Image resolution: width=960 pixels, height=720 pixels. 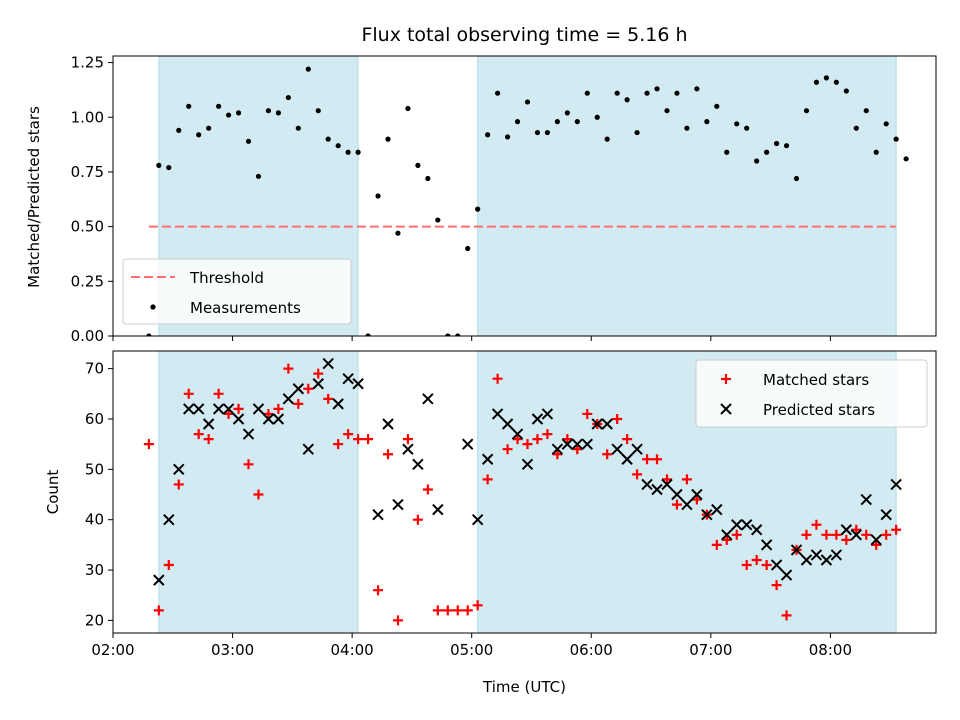 What do you see at coordinates (811, 393) in the screenshot?
I see `bottom-legend: Matched stars Predicted stars` at bounding box center [811, 393].